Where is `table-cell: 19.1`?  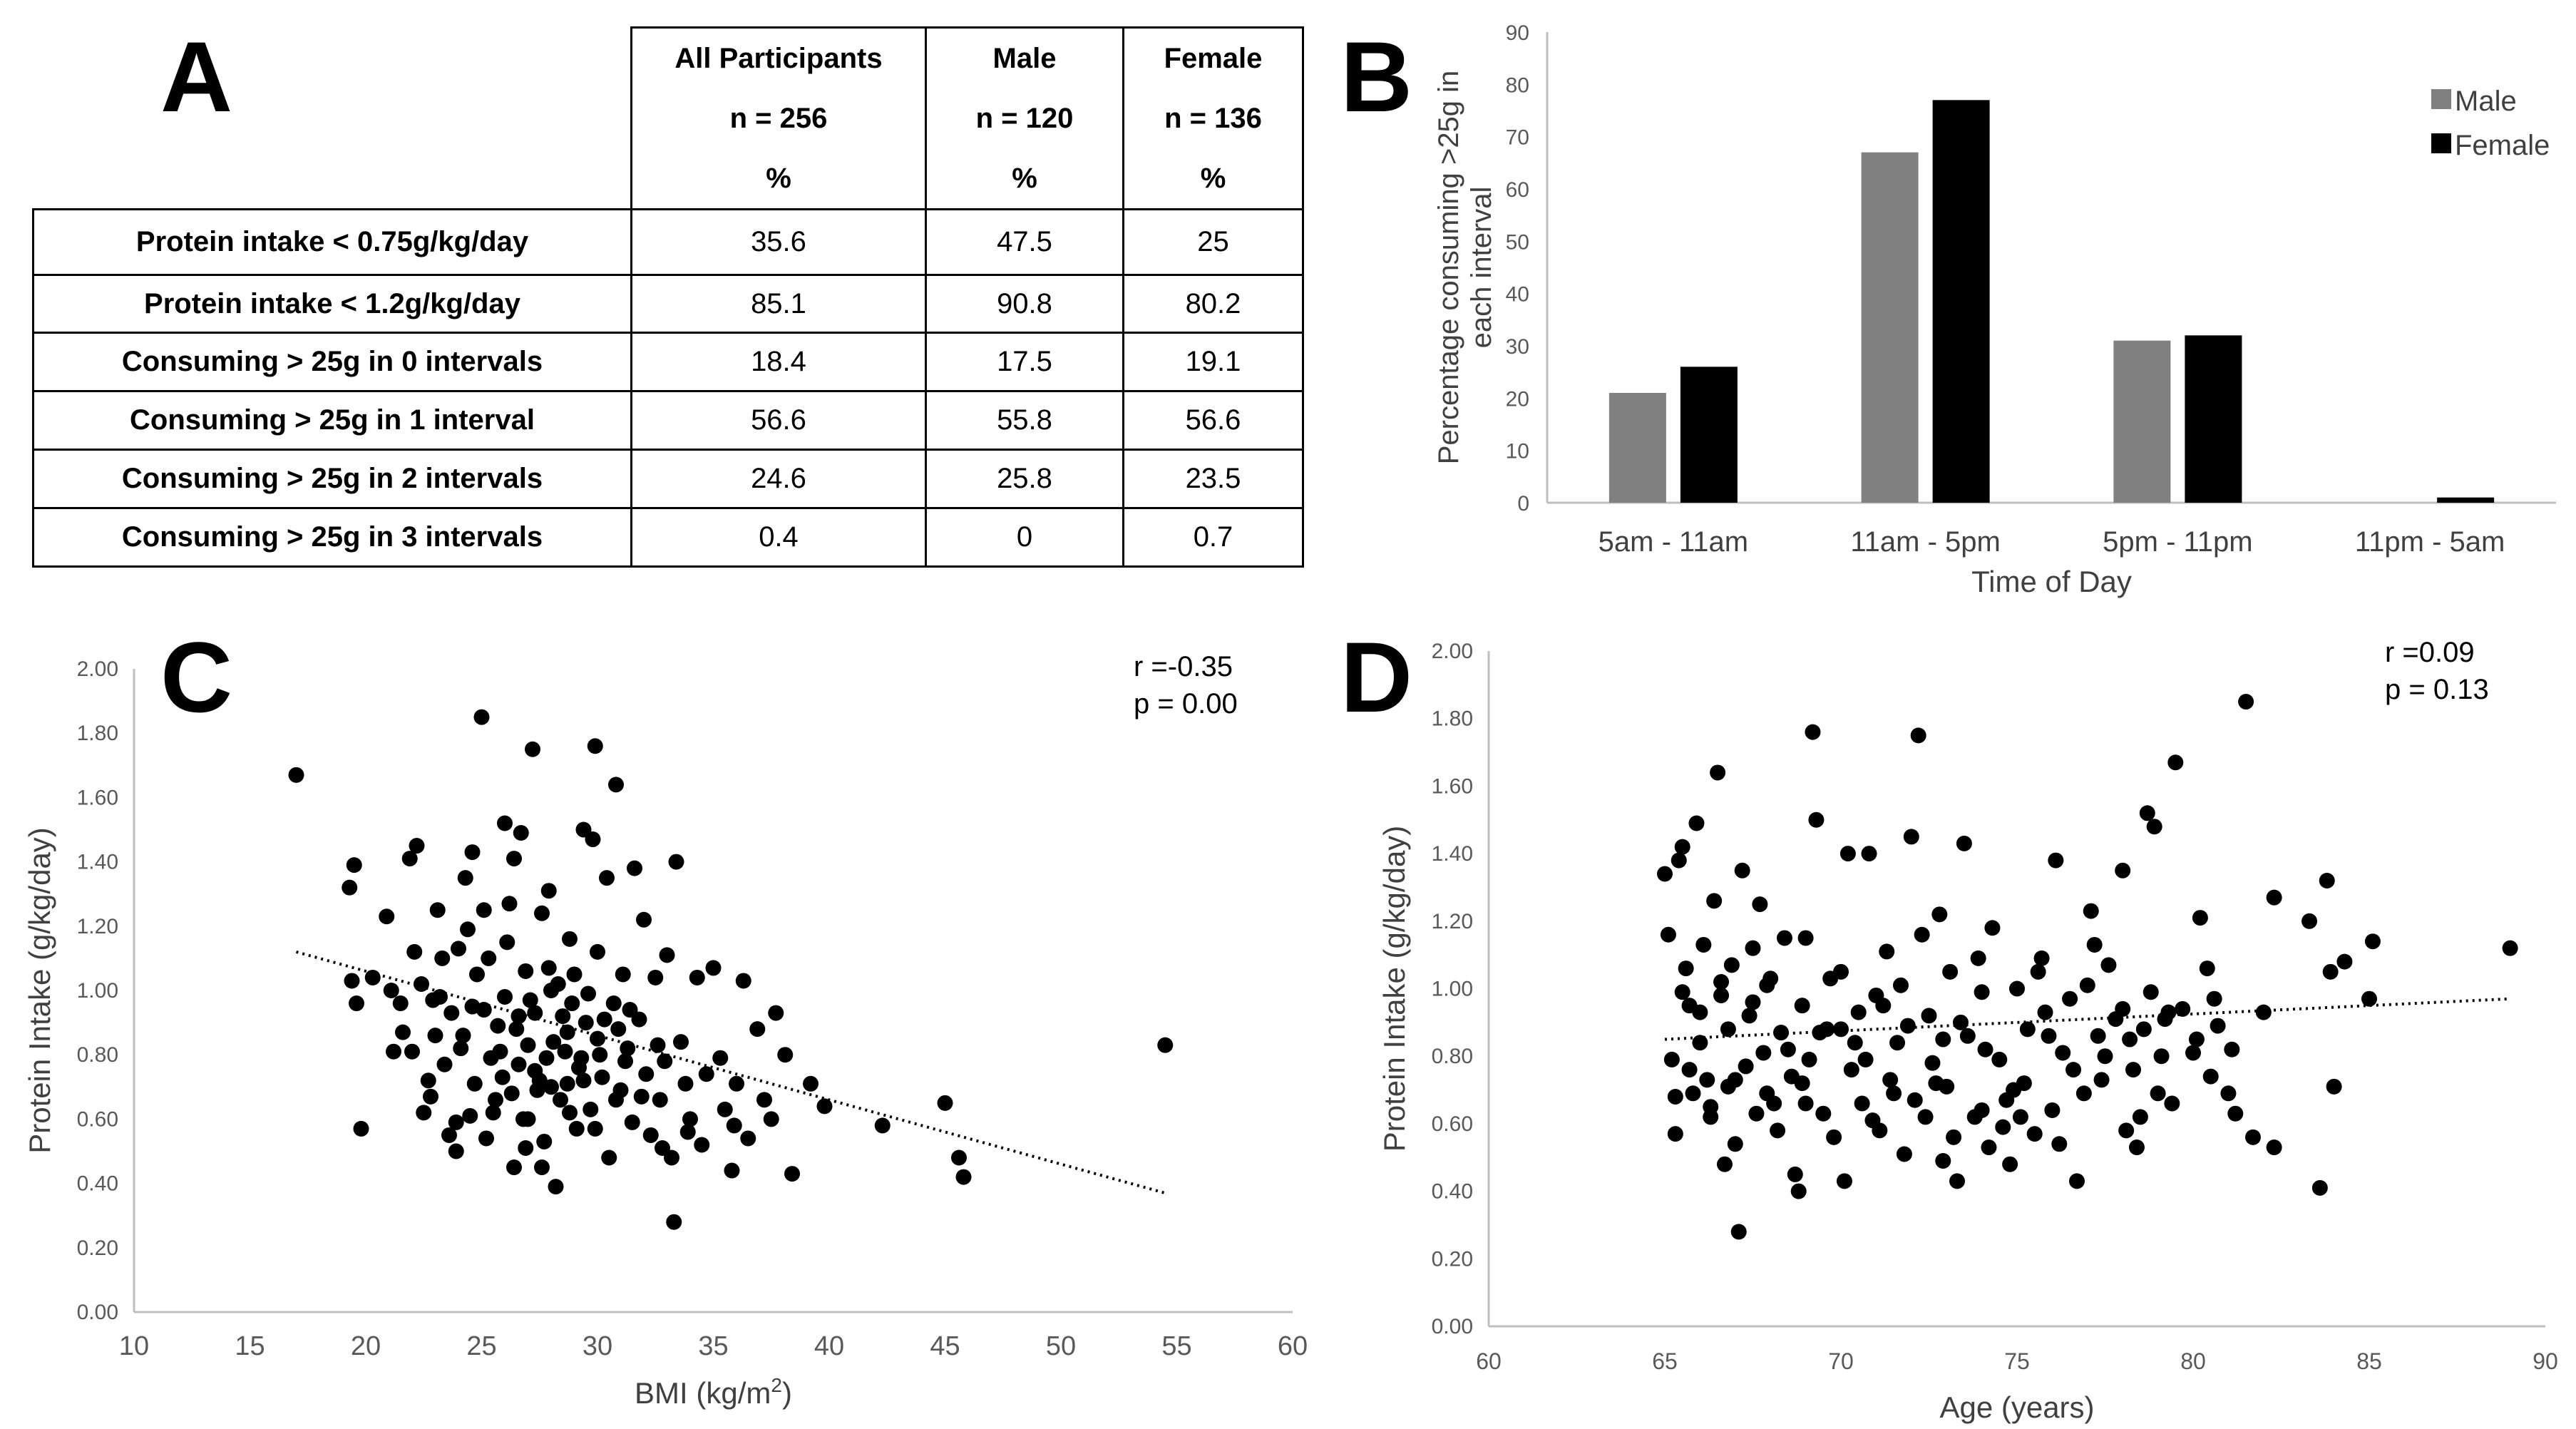 table-cell: 19.1 is located at coordinates (1213, 362).